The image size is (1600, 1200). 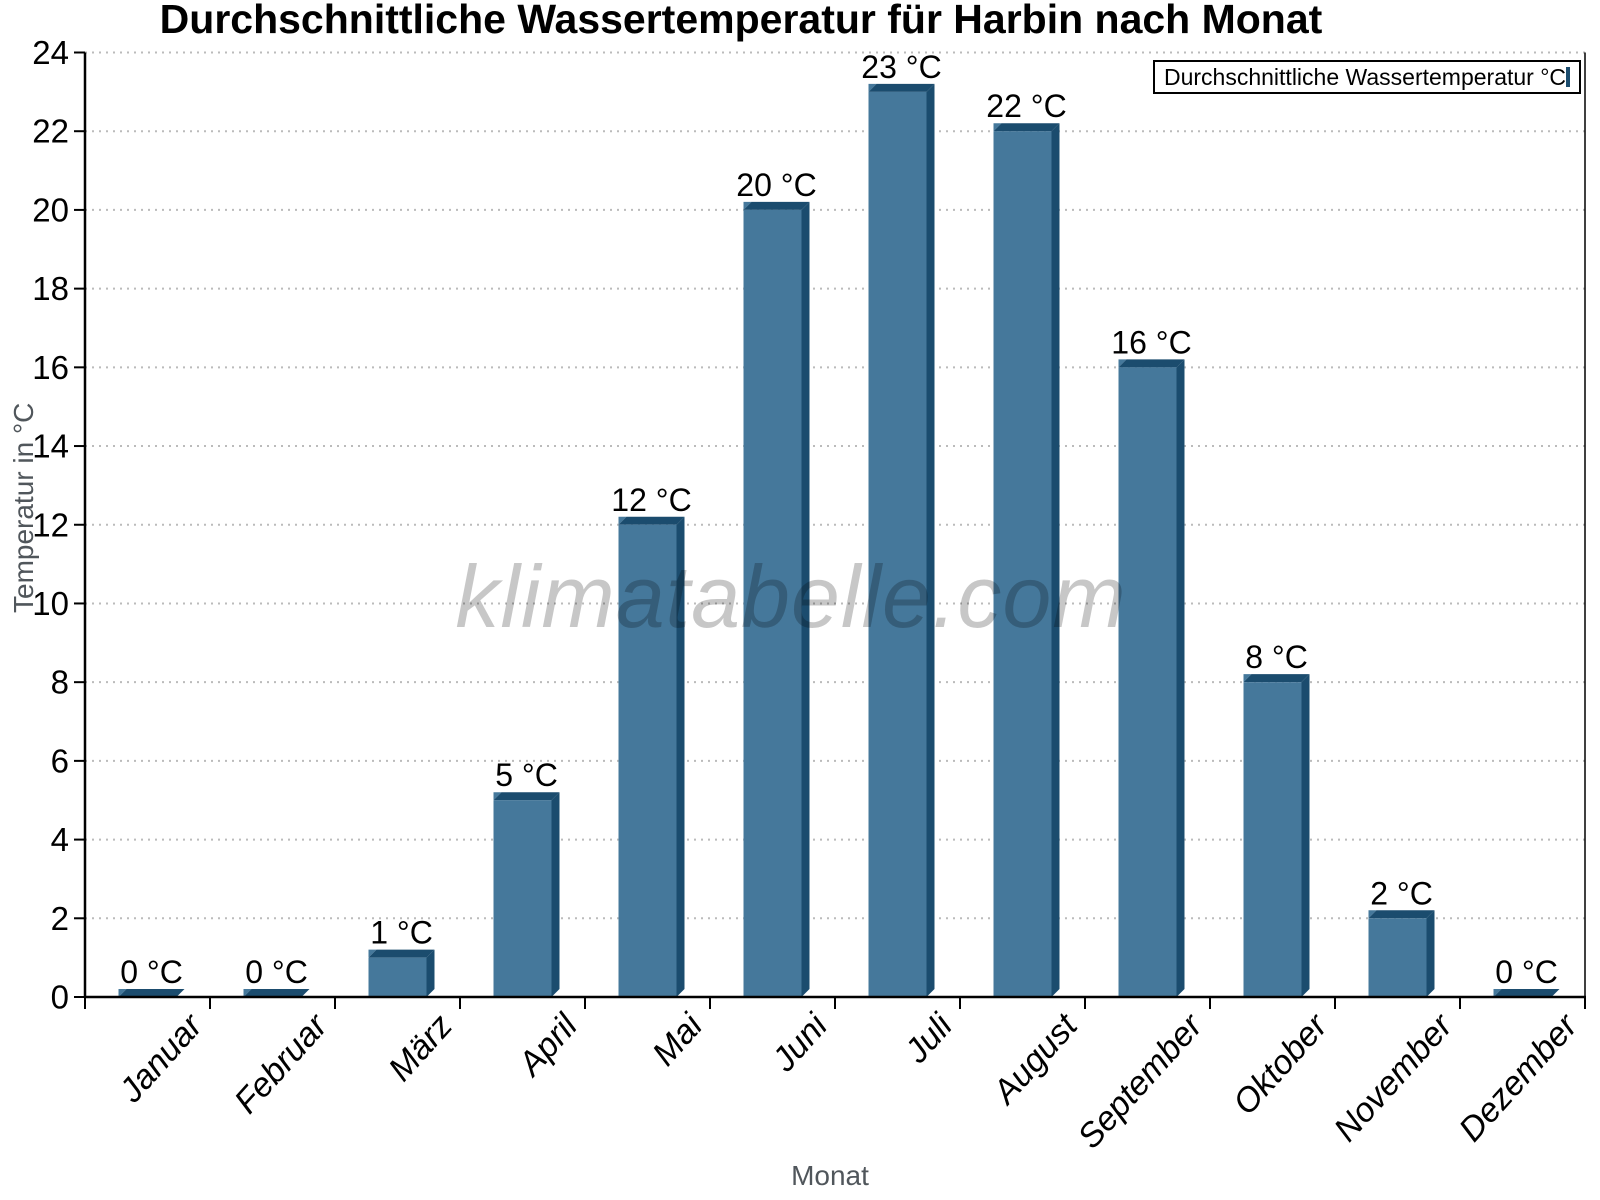 I want to click on x-tick-label-juni: Juni, so click(x=800, y=1043).